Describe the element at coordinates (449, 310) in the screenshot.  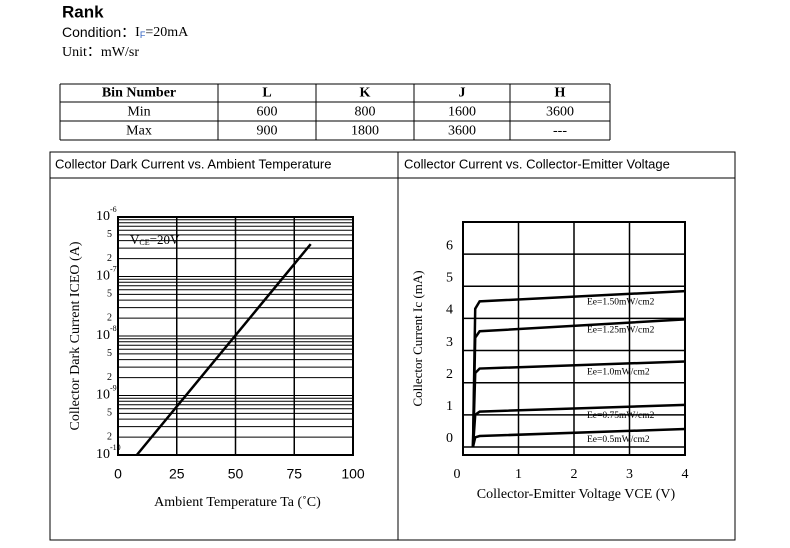
I see `y-tick-label: 4` at that location.